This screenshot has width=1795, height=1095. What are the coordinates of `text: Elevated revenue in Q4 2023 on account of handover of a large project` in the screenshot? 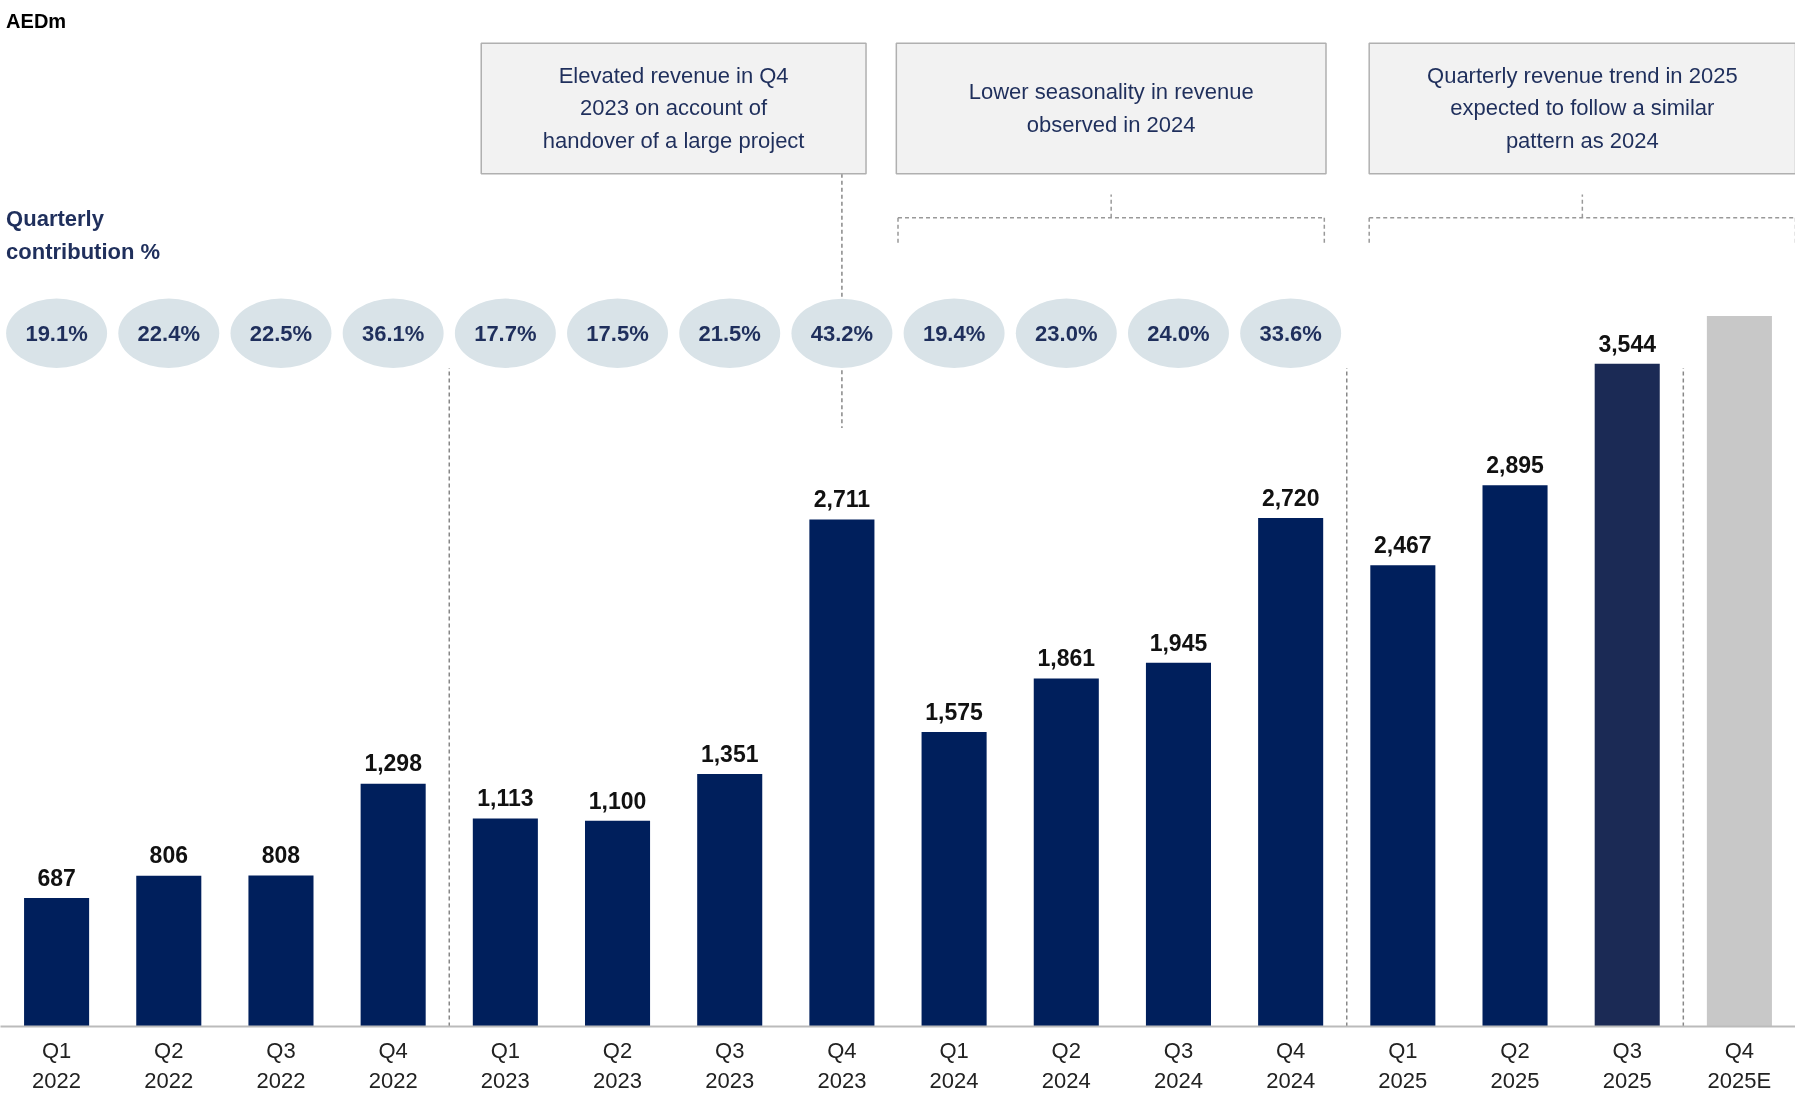 It's located at (673, 107).